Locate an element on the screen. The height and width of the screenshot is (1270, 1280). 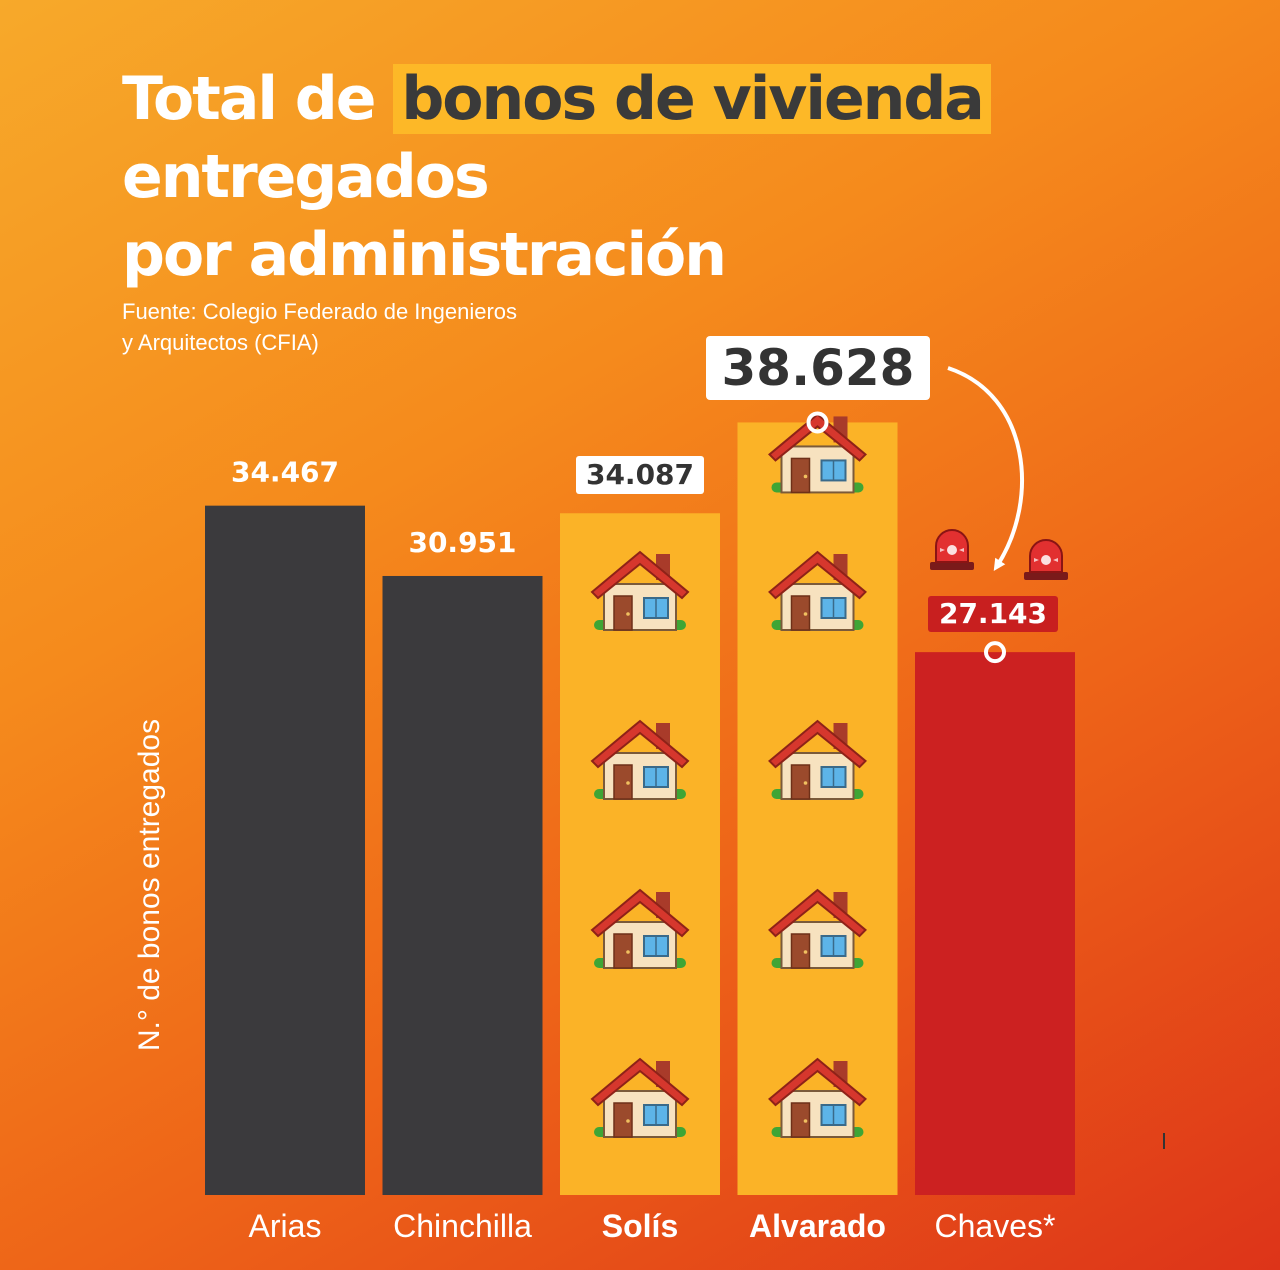
x-tick-label-alvarado: Alvarado is located at coordinates (817, 1226).